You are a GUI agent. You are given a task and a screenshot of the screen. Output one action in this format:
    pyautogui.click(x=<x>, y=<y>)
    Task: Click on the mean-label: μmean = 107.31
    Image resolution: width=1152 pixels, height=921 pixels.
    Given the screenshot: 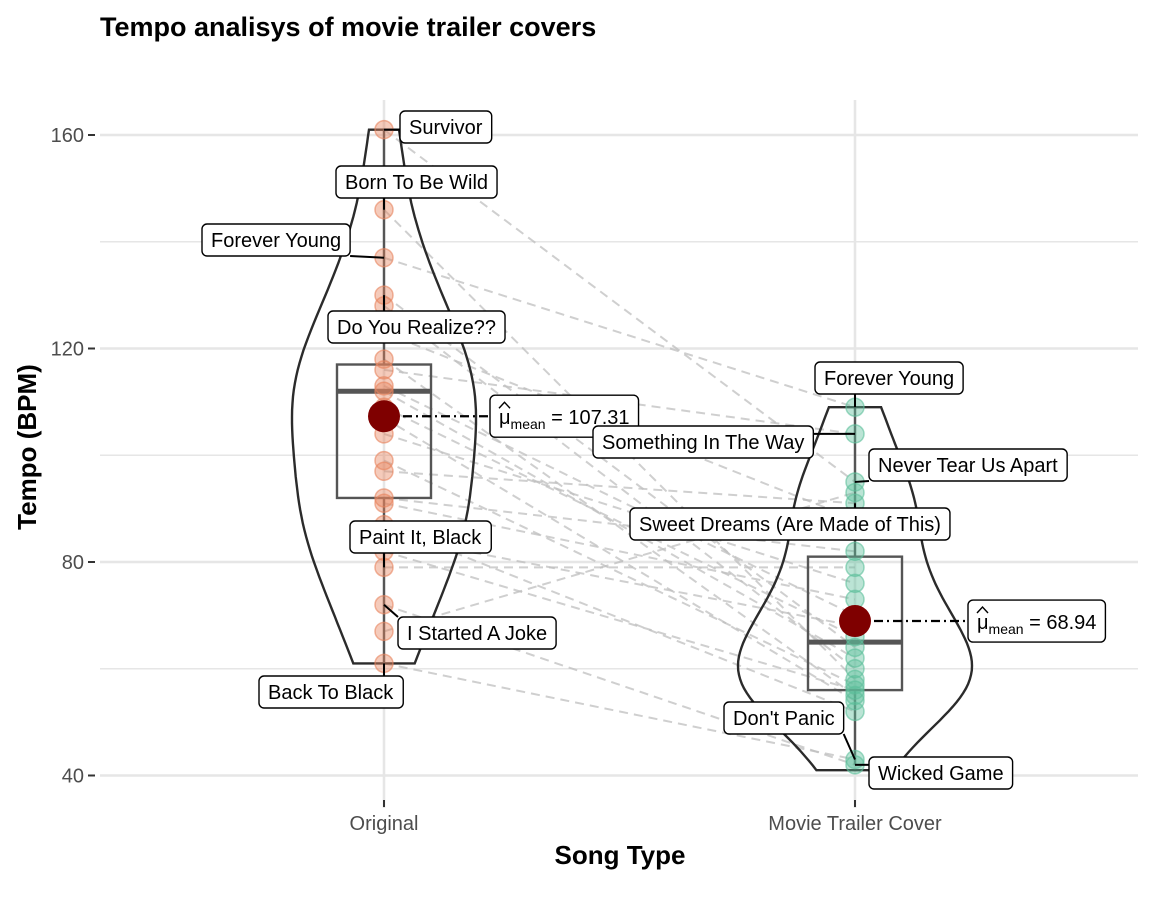 What is the action you would take?
    pyautogui.click(x=564, y=419)
    